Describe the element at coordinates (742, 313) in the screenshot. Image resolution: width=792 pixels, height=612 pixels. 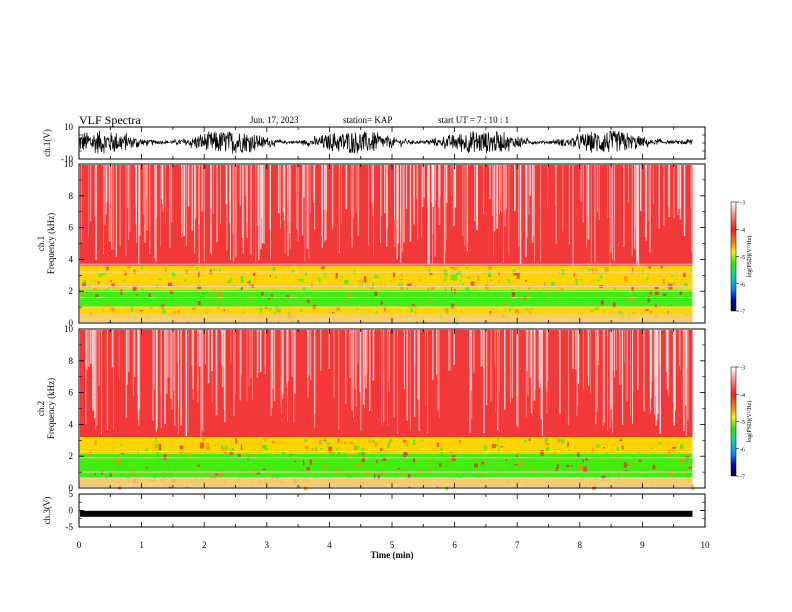
I see `colorbar-tick-label: -7` at that location.